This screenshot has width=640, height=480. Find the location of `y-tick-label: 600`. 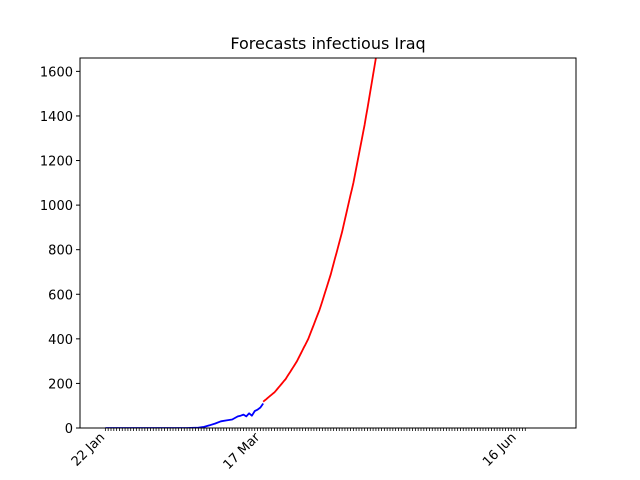

y-tick-label: 600 is located at coordinates (60, 295).